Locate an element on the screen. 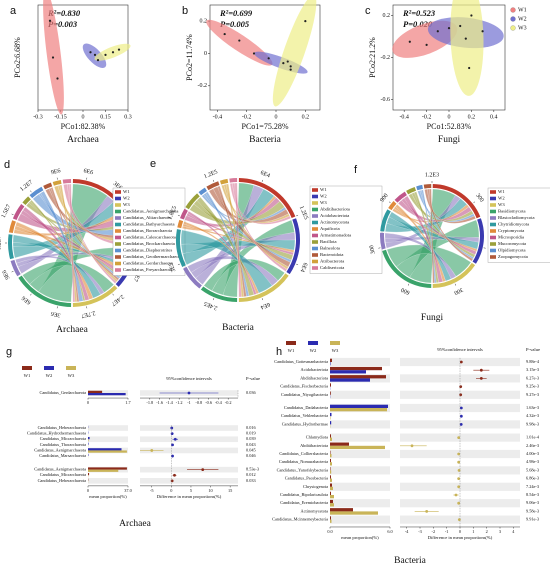  row-name: Actinomycetota is located at coordinates (315, 510).